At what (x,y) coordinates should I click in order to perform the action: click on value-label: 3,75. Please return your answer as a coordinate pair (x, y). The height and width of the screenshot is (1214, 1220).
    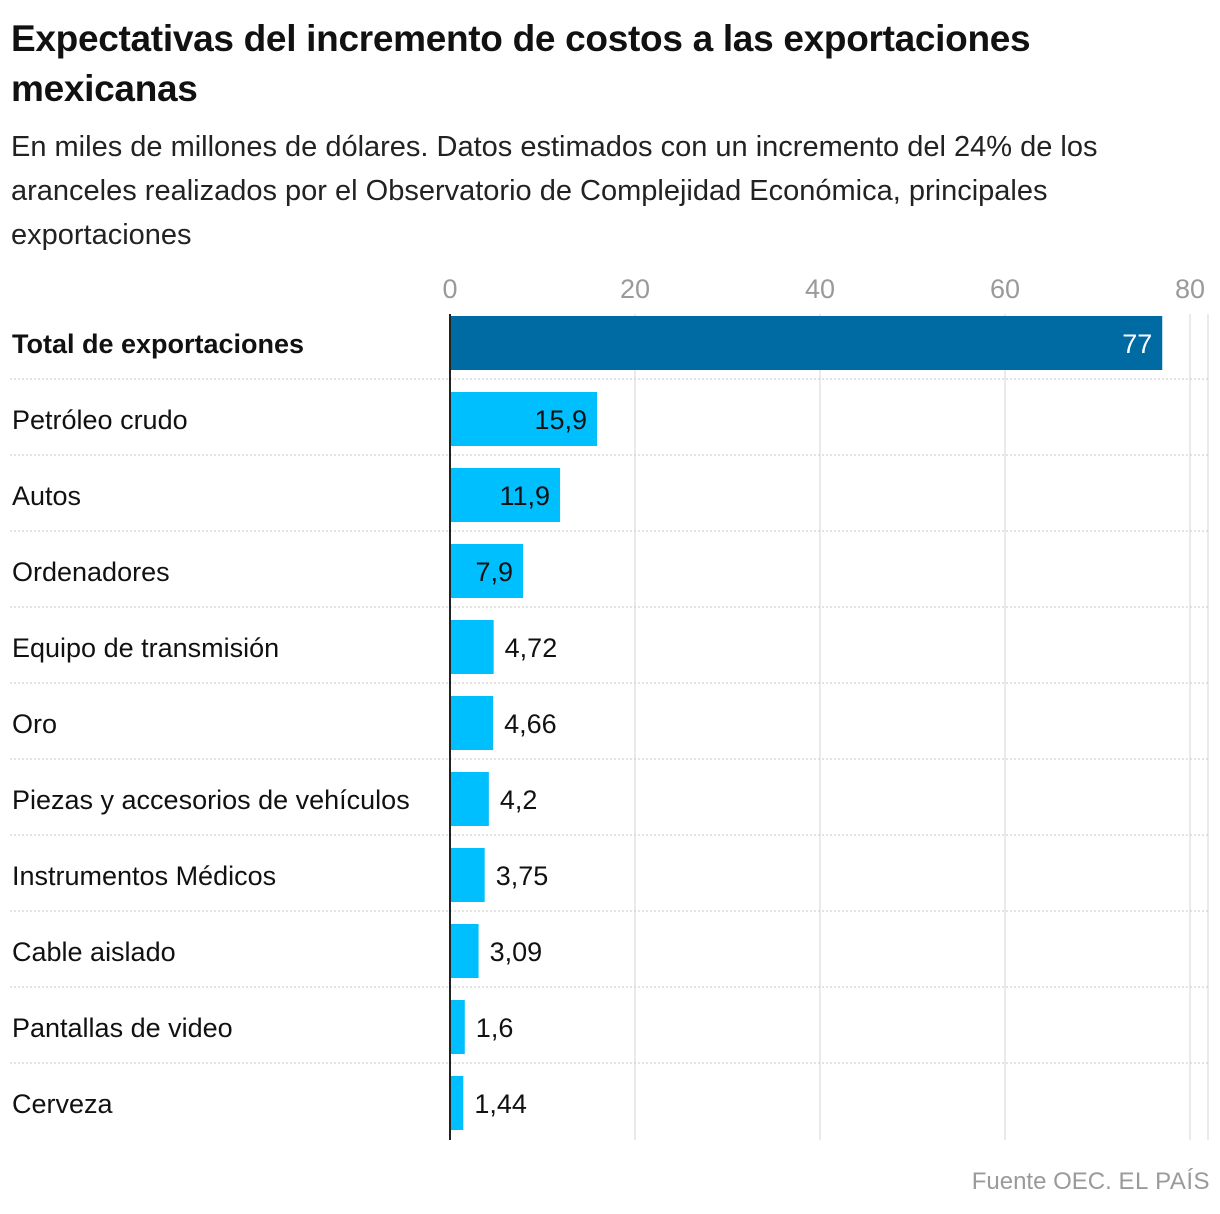
    Looking at the image, I should click on (522, 876).